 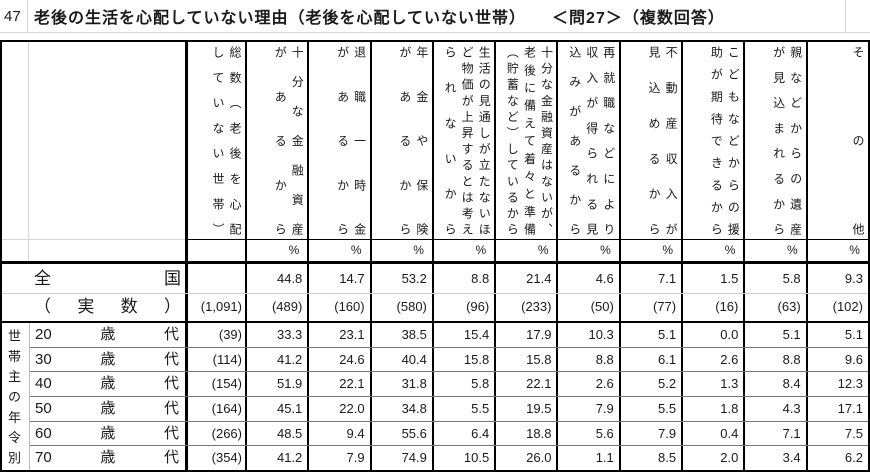 What do you see at coordinates (857, 16) in the screenshot?
I see `title-end-cell` at bounding box center [857, 16].